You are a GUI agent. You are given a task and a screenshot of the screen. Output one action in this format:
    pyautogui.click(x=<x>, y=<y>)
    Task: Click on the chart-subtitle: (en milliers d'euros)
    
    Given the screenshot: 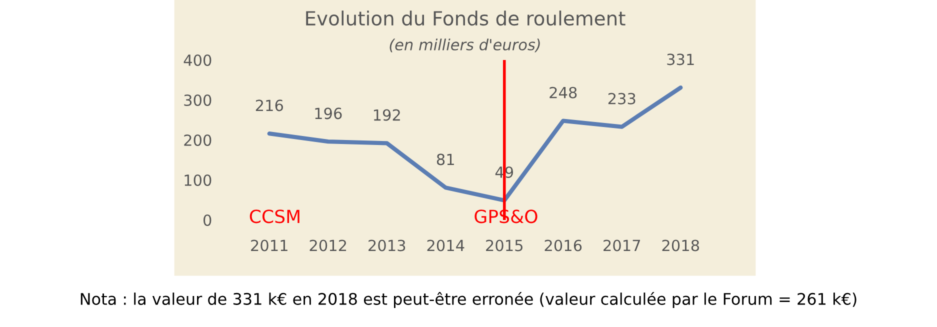 What is the action you would take?
    pyautogui.click(x=465, y=45)
    